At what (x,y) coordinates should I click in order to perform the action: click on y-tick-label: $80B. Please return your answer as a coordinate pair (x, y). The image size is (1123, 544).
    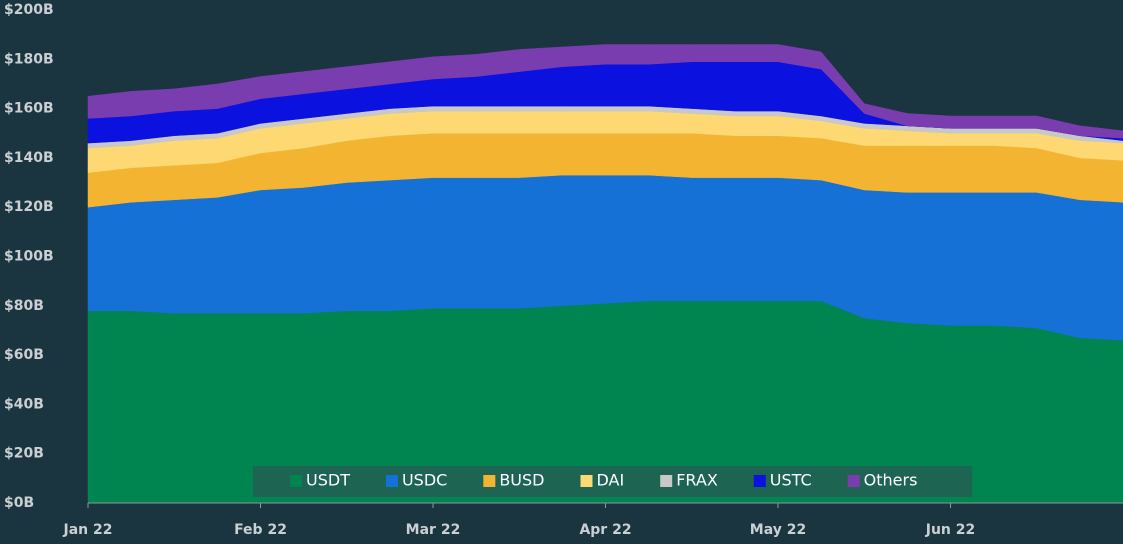
    Looking at the image, I should click on (24, 306).